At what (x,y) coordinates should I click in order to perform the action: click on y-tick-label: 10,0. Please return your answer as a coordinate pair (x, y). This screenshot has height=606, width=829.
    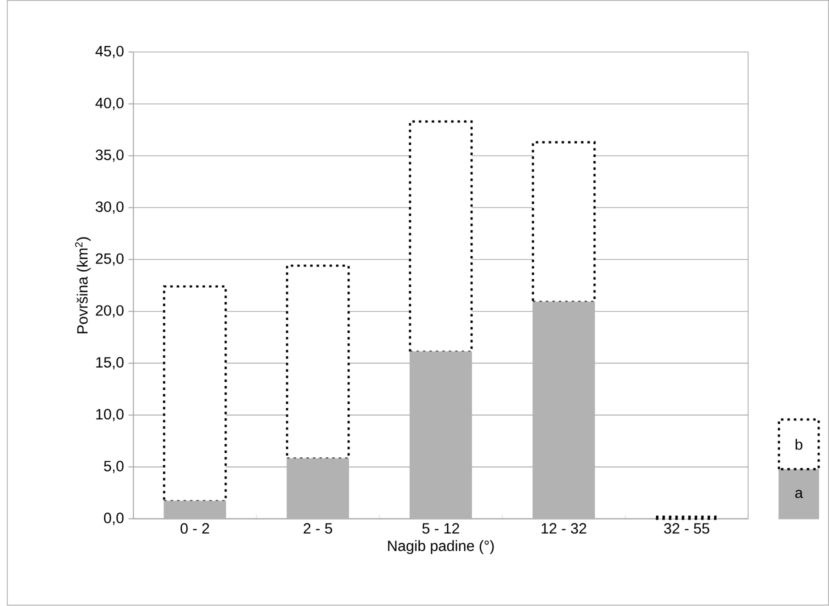
    Looking at the image, I should click on (110, 415).